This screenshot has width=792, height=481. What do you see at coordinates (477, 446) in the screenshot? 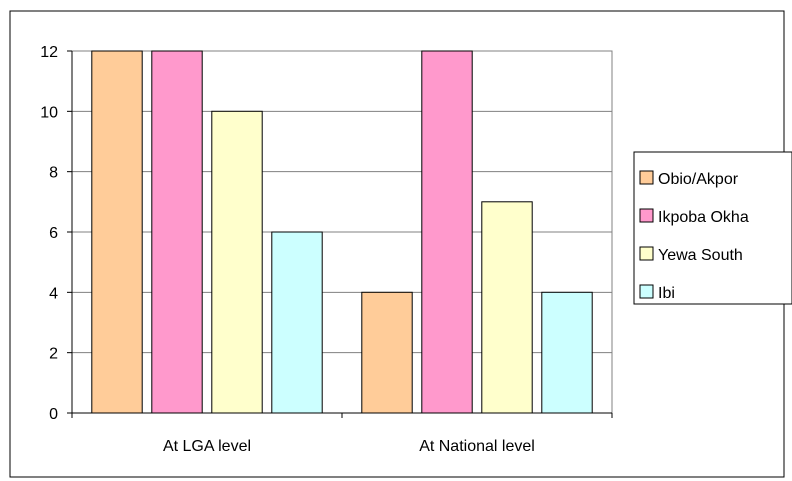
I see `x-tick-label: At National level` at bounding box center [477, 446].